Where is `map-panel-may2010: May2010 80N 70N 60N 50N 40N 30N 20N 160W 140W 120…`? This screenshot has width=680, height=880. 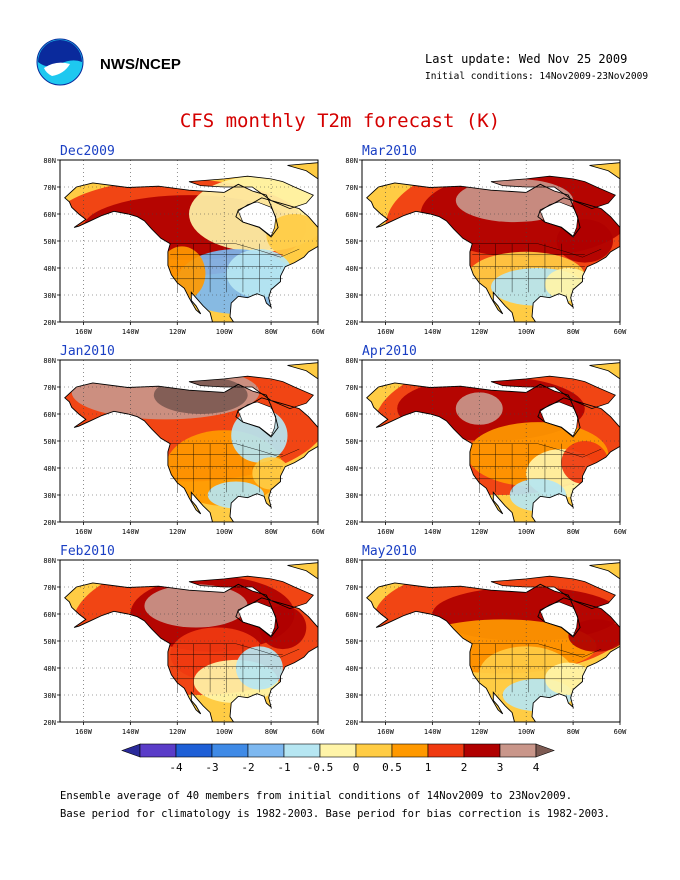
map-panel-may2010: May2010 80N 70N 60N 50N 40N 30N 20N 160W 140W 120… is located at coordinates (480, 640).